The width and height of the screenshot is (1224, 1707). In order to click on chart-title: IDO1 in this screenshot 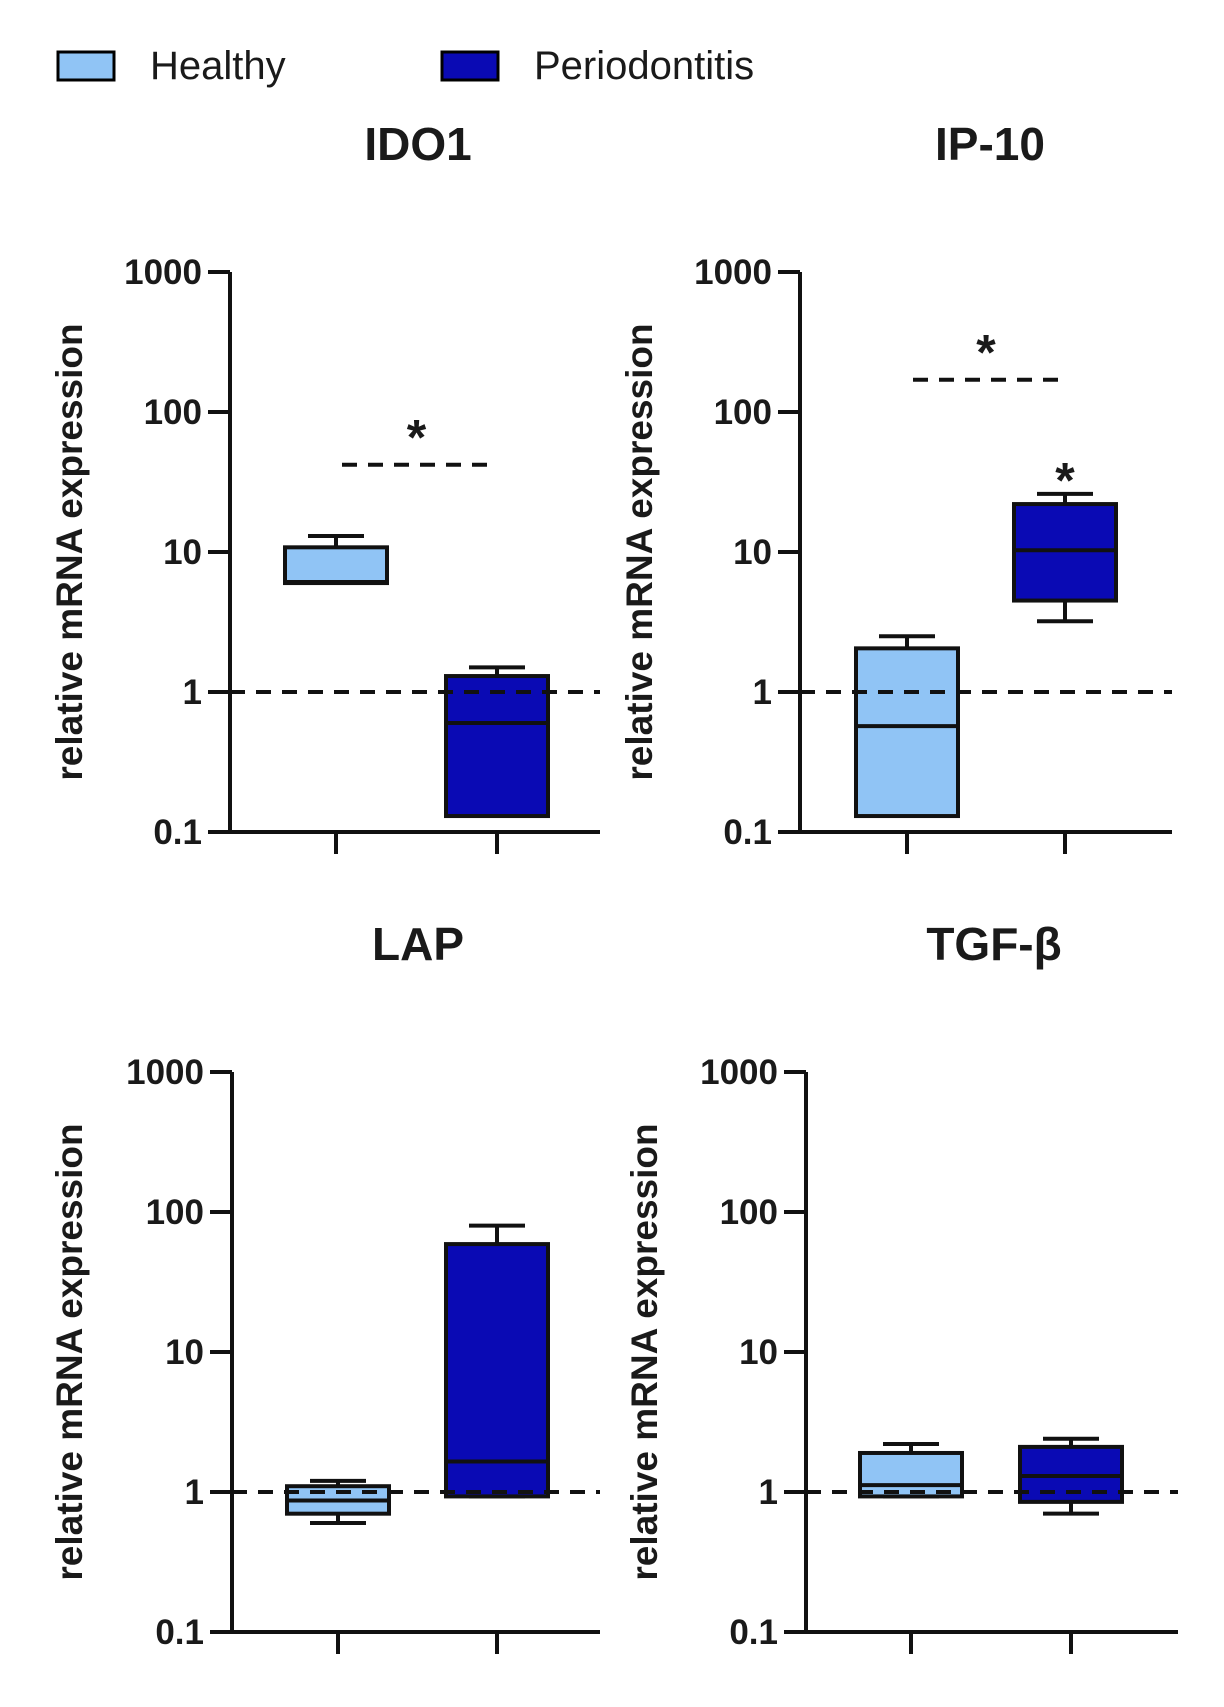, I will do `click(417, 144)`.